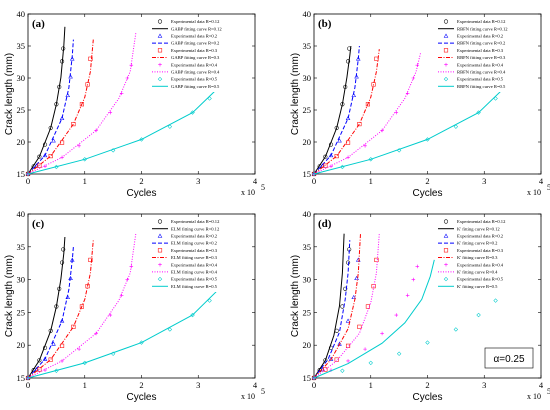 Image resolution: width=550 pixels, height=410 pixels. What do you see at coordinates (477, 243) in the screenshot?
I see `legend-entry: K' fitting curve R=0.2` at bounding box center [477, 243].